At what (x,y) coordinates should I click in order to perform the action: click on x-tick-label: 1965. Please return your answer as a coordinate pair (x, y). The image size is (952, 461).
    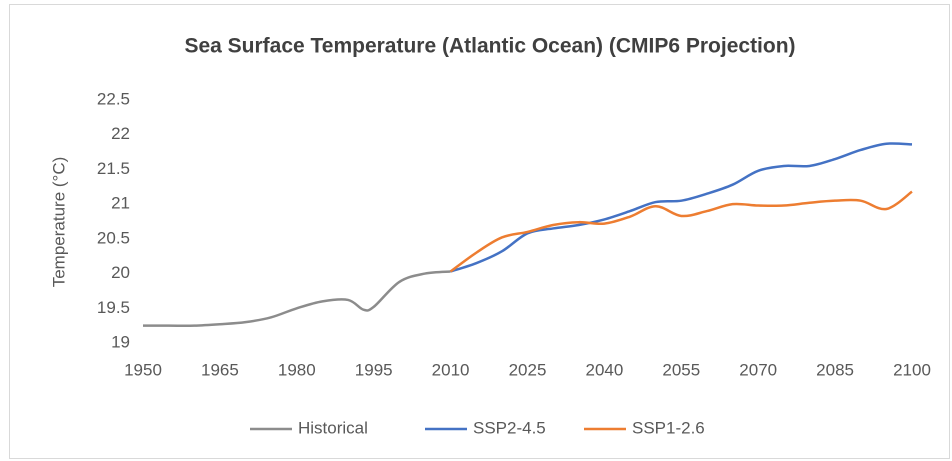
    Looking at the image, I should click on (220, 369).